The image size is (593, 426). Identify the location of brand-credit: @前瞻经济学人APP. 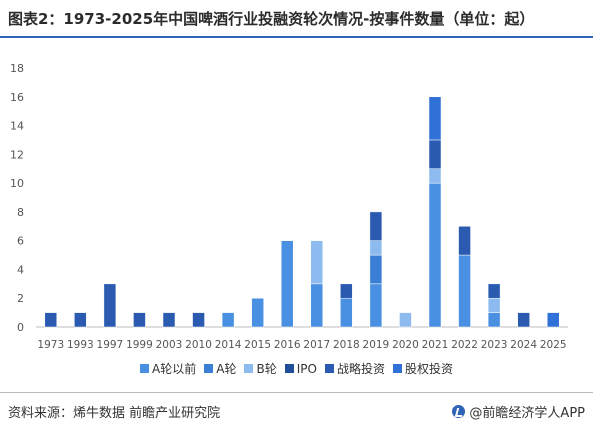
(518, 411).